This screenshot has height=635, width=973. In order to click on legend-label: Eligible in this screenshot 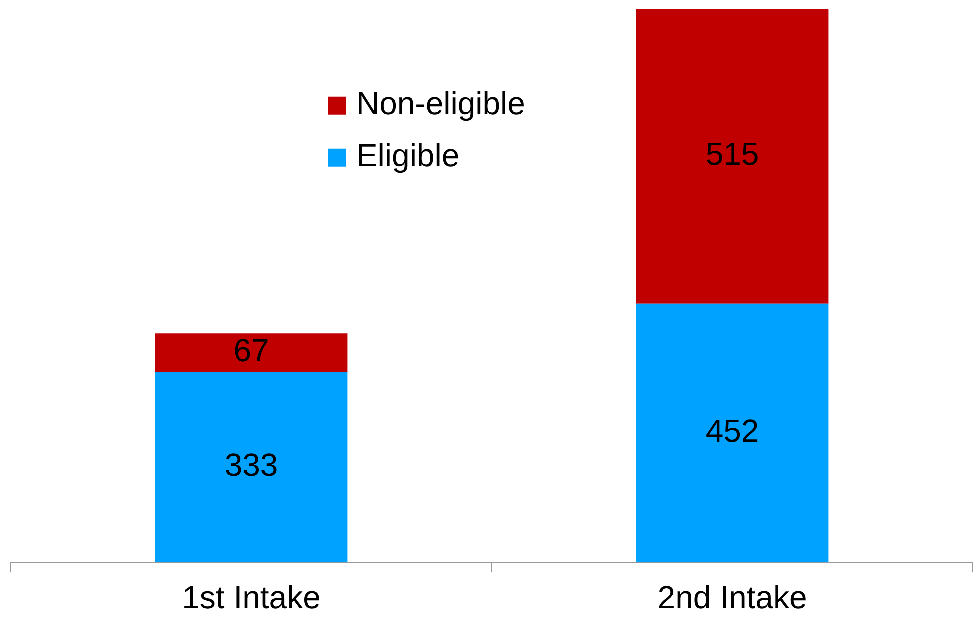, I will do `click(408, 156)`.